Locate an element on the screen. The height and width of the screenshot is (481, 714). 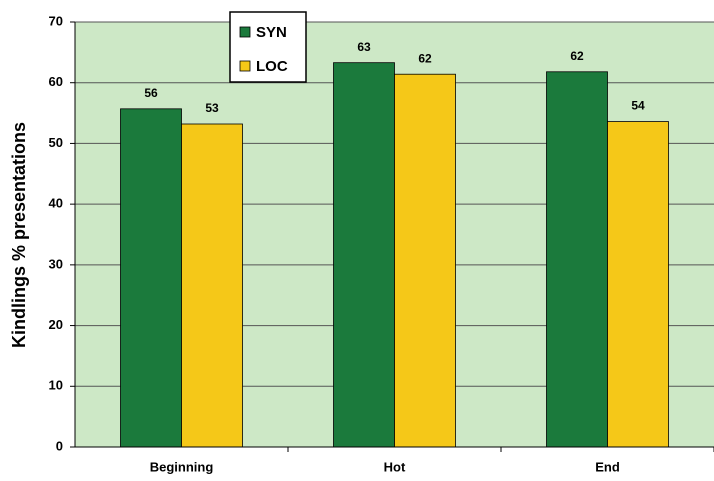
x-tick-label: End is located at coordinates (607, 466).